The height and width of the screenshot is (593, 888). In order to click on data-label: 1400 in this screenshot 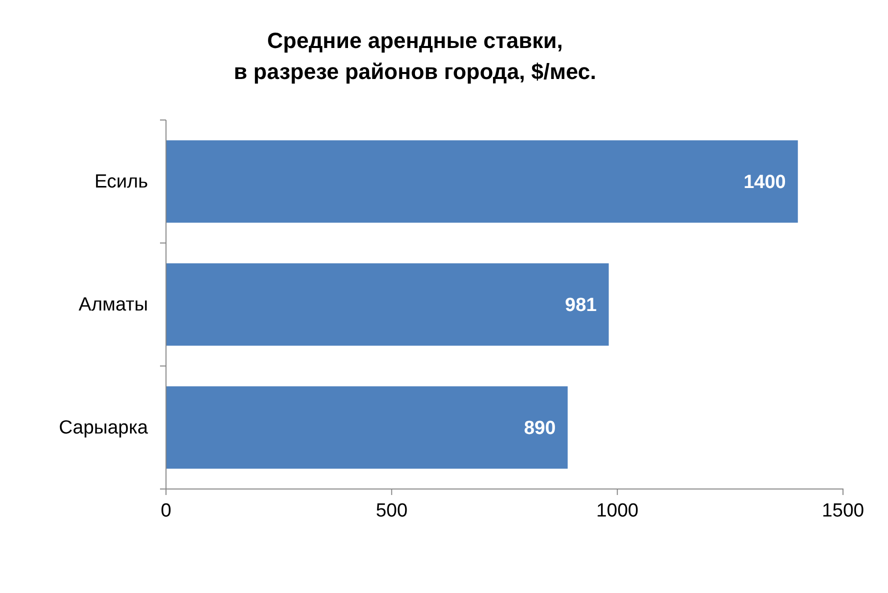, I will do `click(765, 183)`.